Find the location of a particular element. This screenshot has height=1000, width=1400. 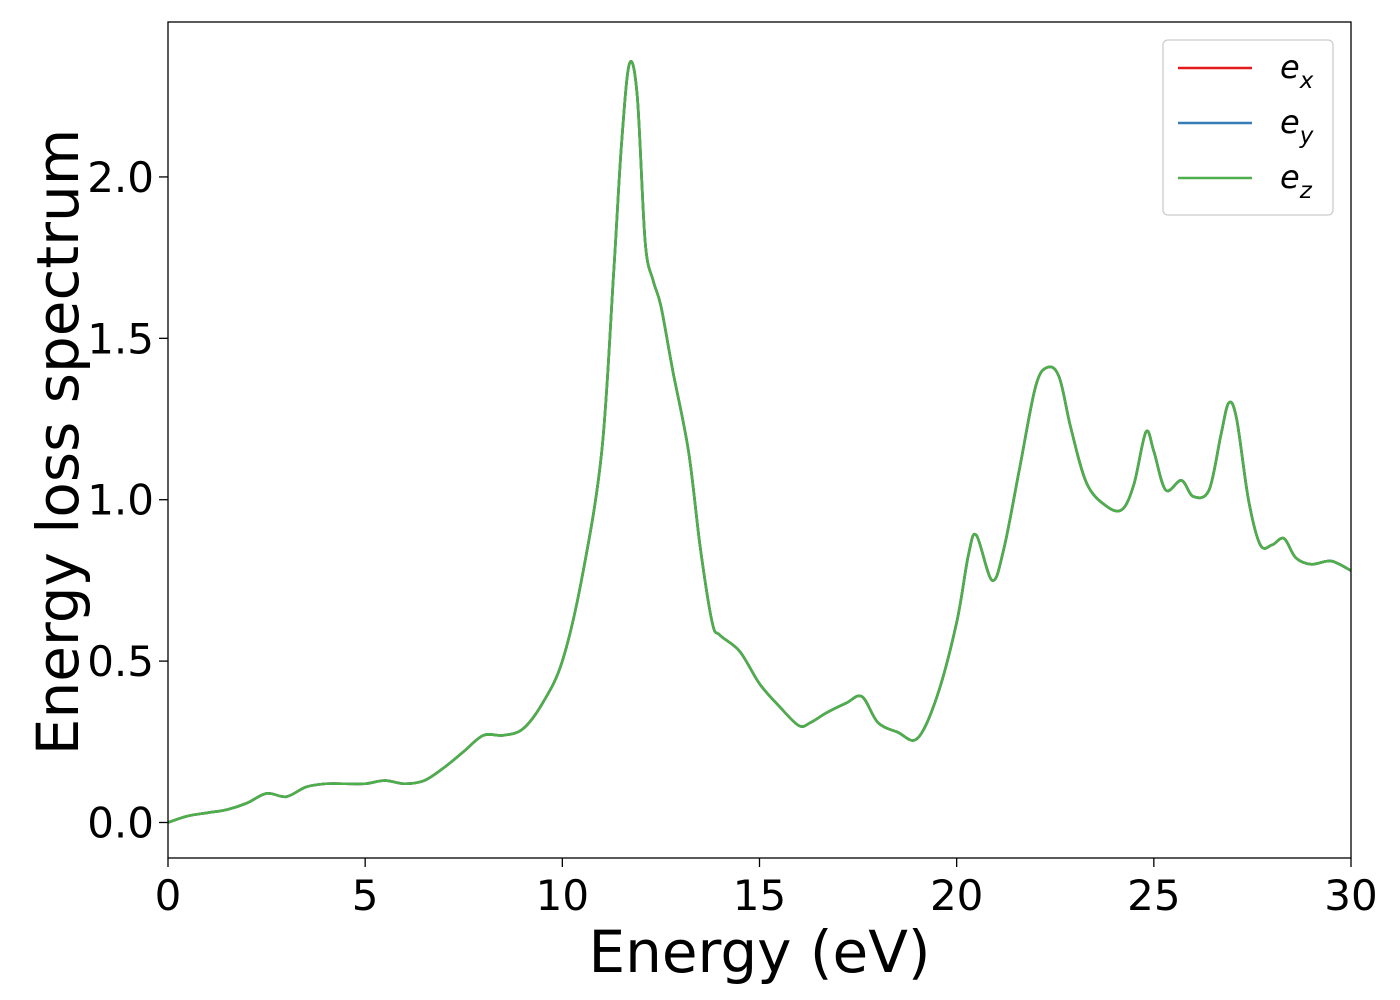

x-tick-label: 30 is located at coordinates (1350, 895).